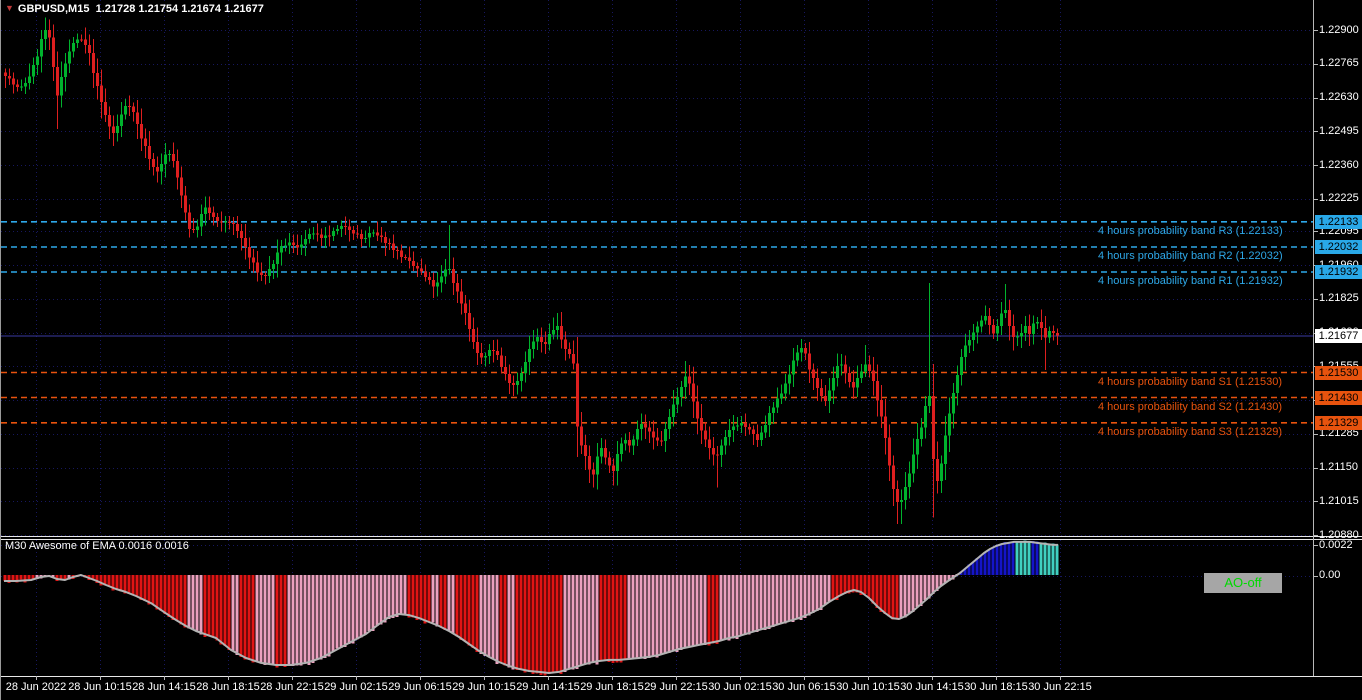 Image resolution: width=1362 pixels, height=700 pixels. Describe the element at coordinates (201, 9) in the screenshot. I see `quote-low: 1.21674` at that location.